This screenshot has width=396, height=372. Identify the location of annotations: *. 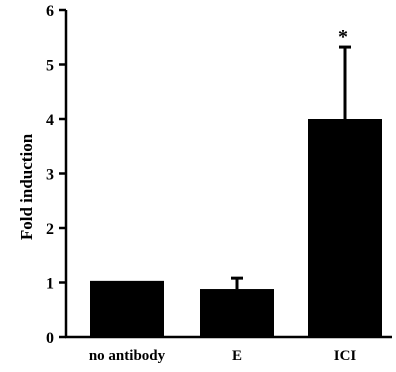
(343, 37).